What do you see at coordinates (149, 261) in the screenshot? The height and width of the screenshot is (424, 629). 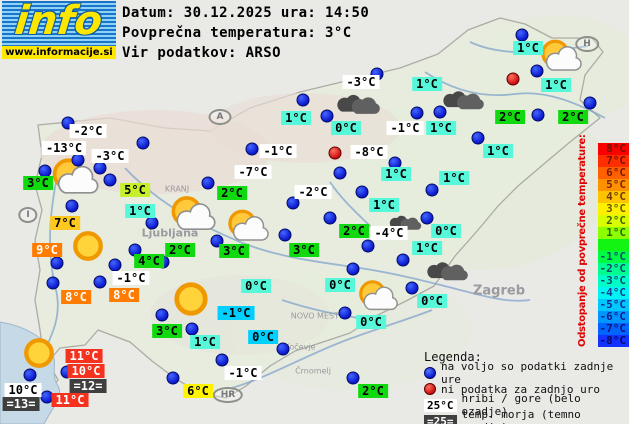 I see `temp-badge: 4°C` at bounding box center [149, 261].